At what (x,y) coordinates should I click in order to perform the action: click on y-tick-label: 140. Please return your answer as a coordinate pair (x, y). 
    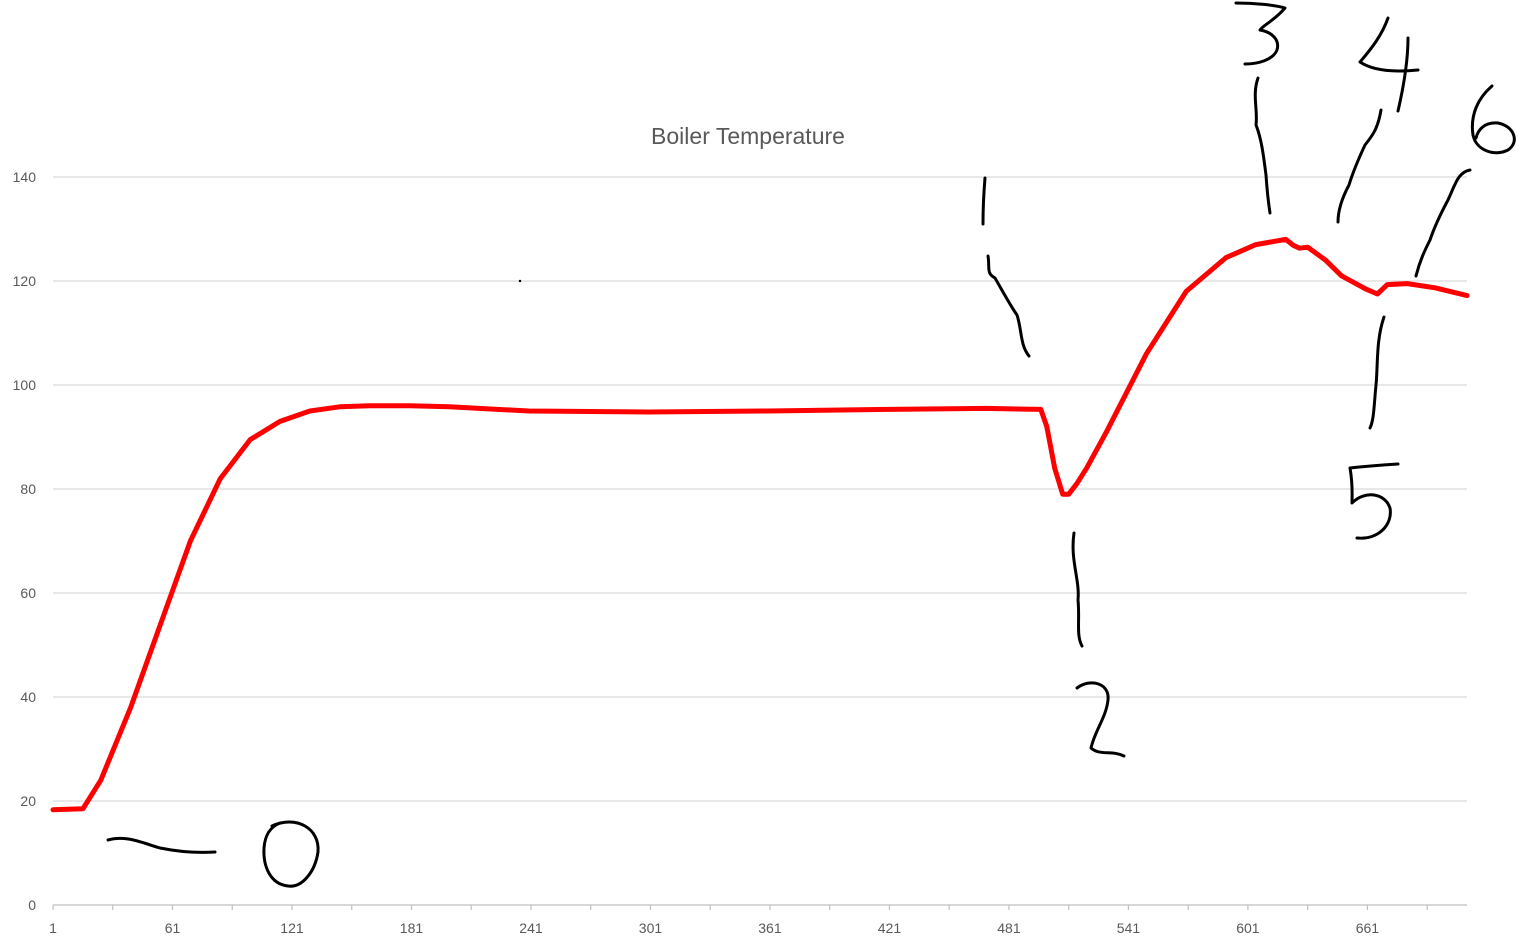
    Looking at the image, I should click on (25, 177).